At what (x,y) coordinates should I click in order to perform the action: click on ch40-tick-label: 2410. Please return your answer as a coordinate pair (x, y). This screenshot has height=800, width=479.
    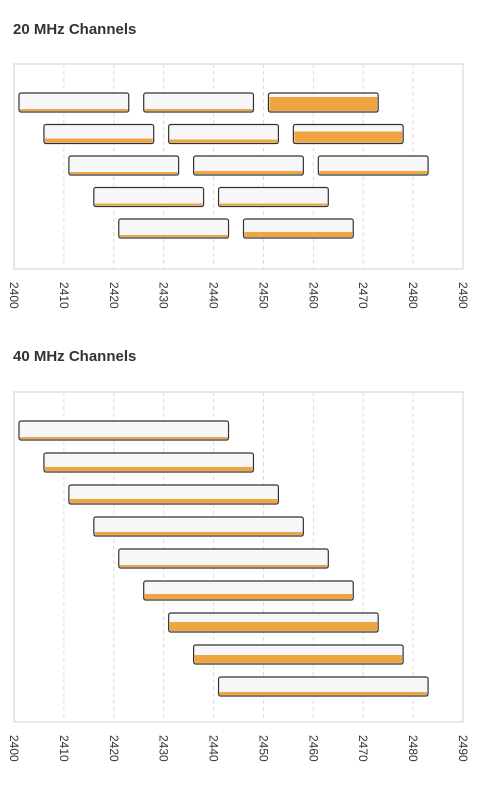
    Looking at the image, I should click on (64, 748).